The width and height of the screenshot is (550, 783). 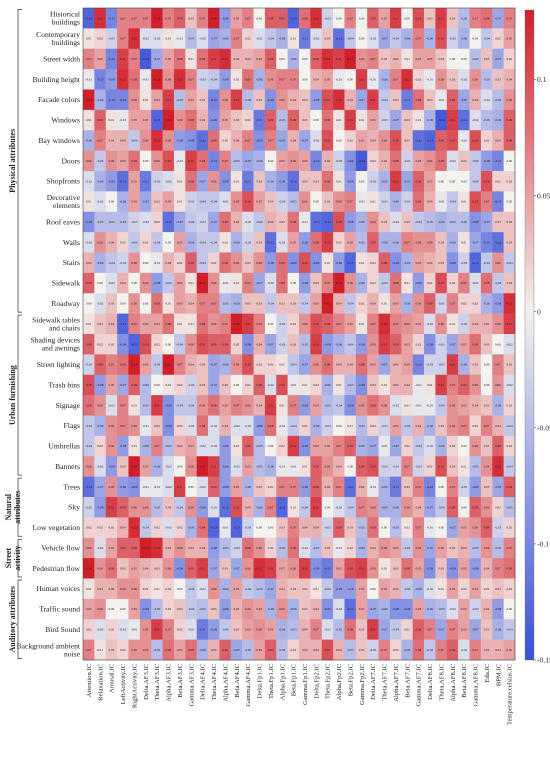 I want to click on cell-value-label: -0.07, so click(x=384, y=365).